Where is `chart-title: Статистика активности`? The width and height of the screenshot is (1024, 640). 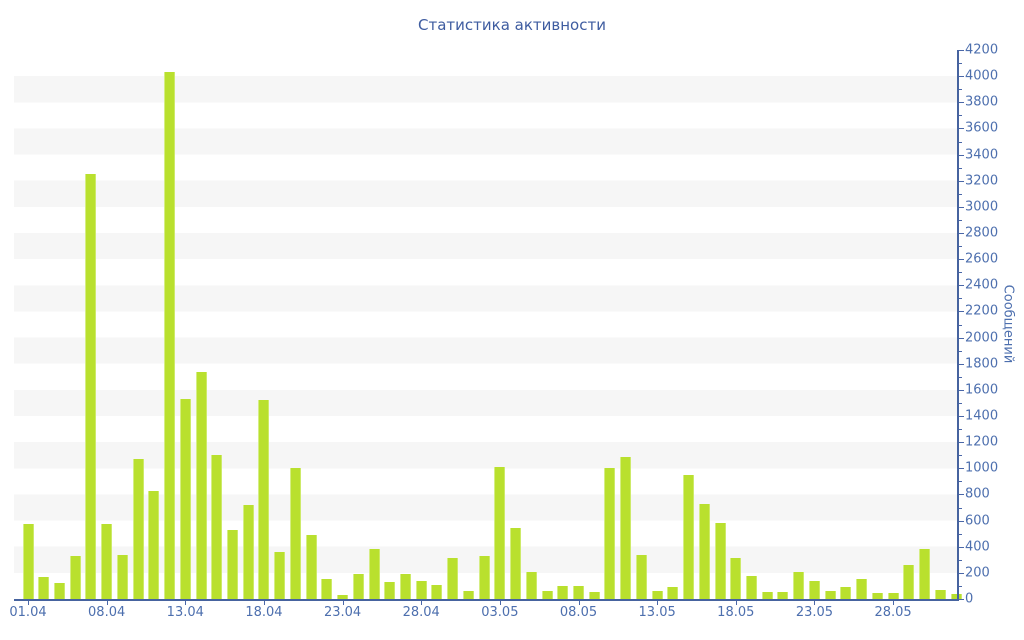
chart-title: Статистика активности is located at coordinates (512, 25).